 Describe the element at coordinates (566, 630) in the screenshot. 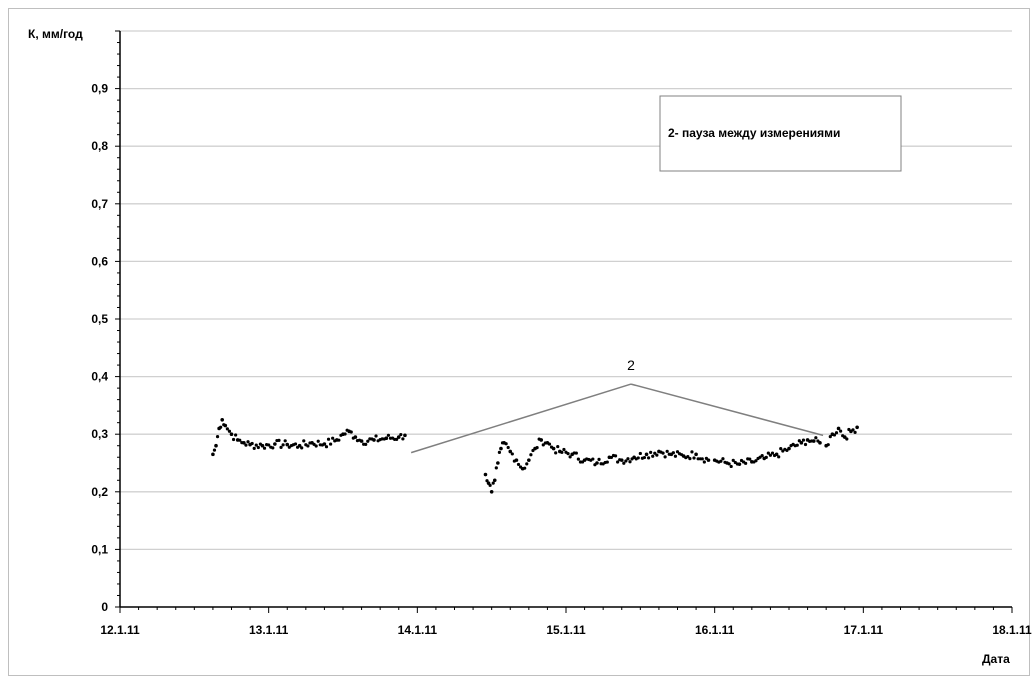

I see `x-tick-label: 15.1.11` at that location.